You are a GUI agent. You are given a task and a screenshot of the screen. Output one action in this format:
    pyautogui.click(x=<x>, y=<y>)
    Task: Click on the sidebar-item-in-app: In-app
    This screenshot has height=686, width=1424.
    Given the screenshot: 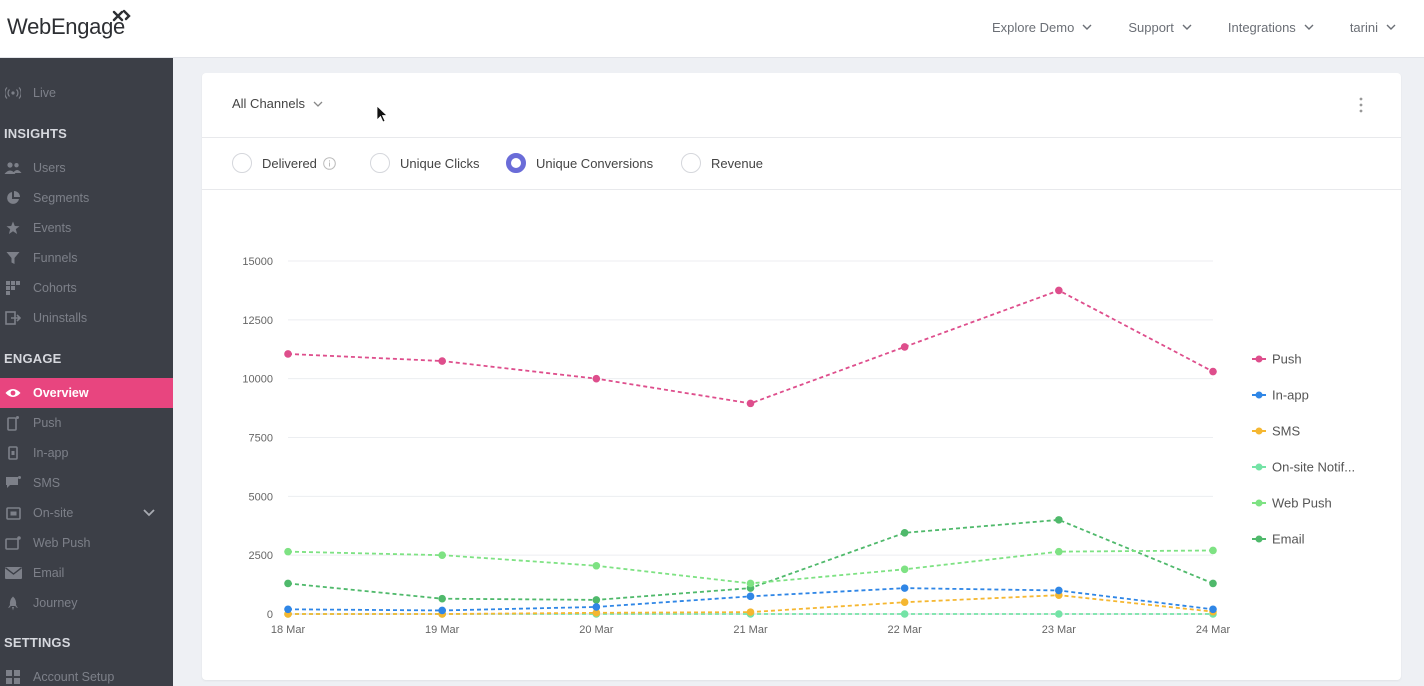 What is the action you would take?
    pyautogui.click(x=86, y=453)
    